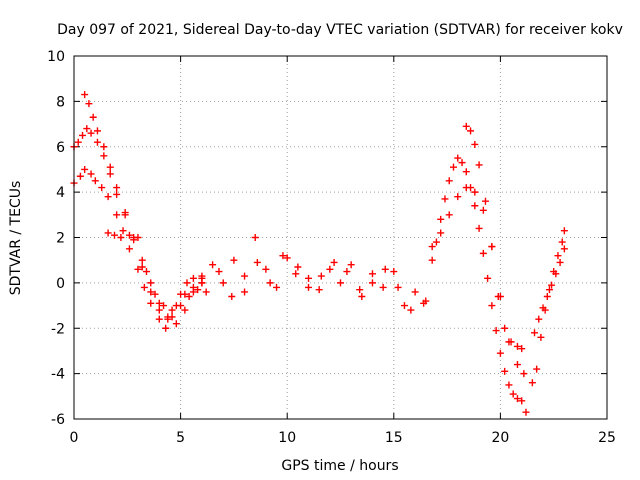  Describe the element at coordinates (315, 283) in the screenshot. I see `series-track-f` at that location.